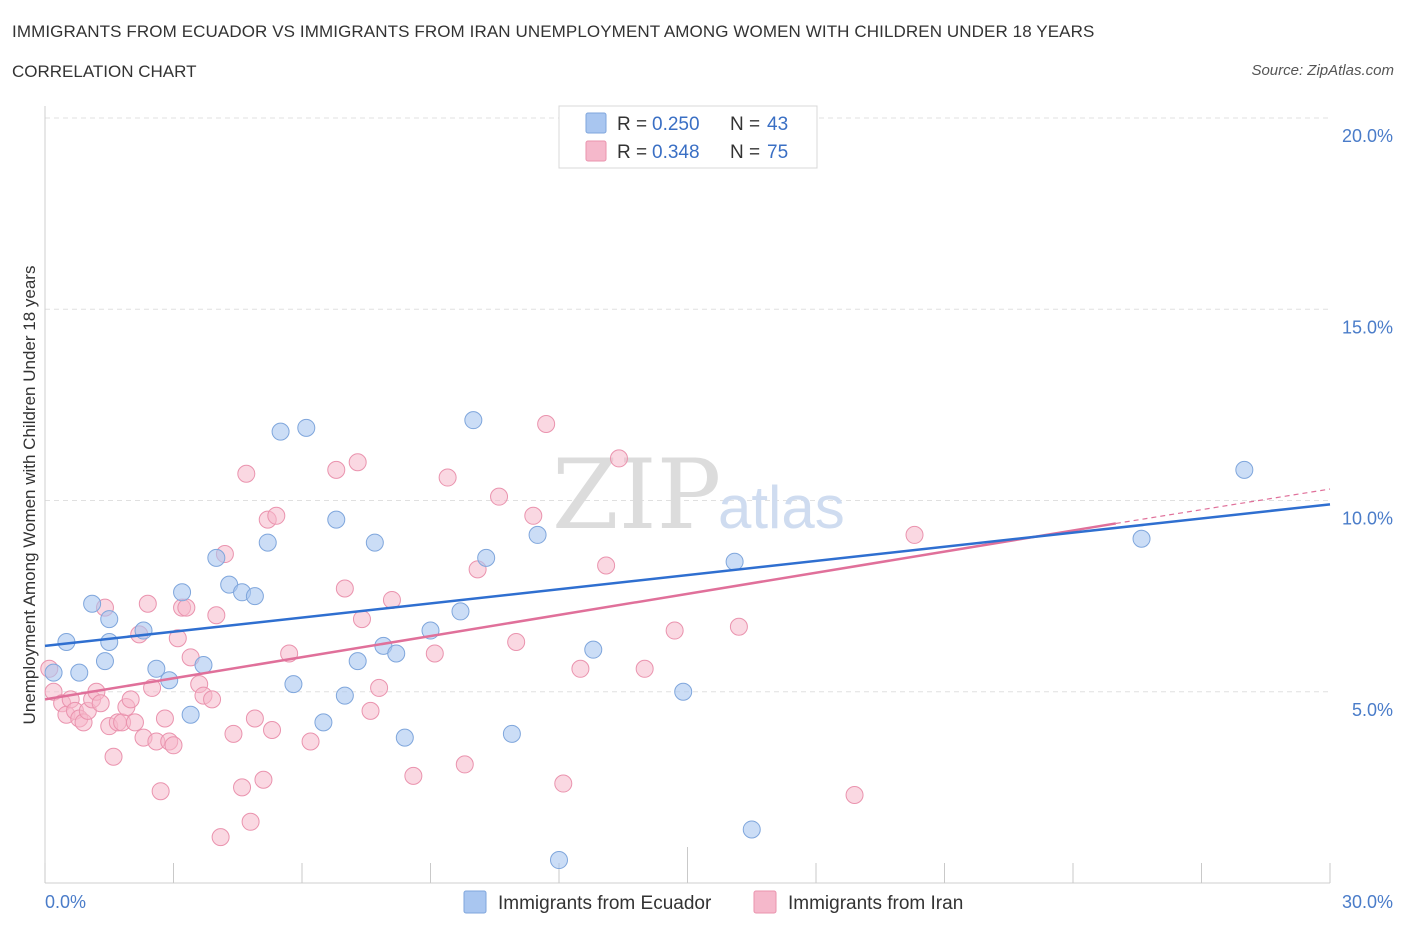 The image size is (1406, 930). Describe the element at coordinates (1367, 902) in the screenshot. I see `x-tick-label-1: 30.0%` at that location.